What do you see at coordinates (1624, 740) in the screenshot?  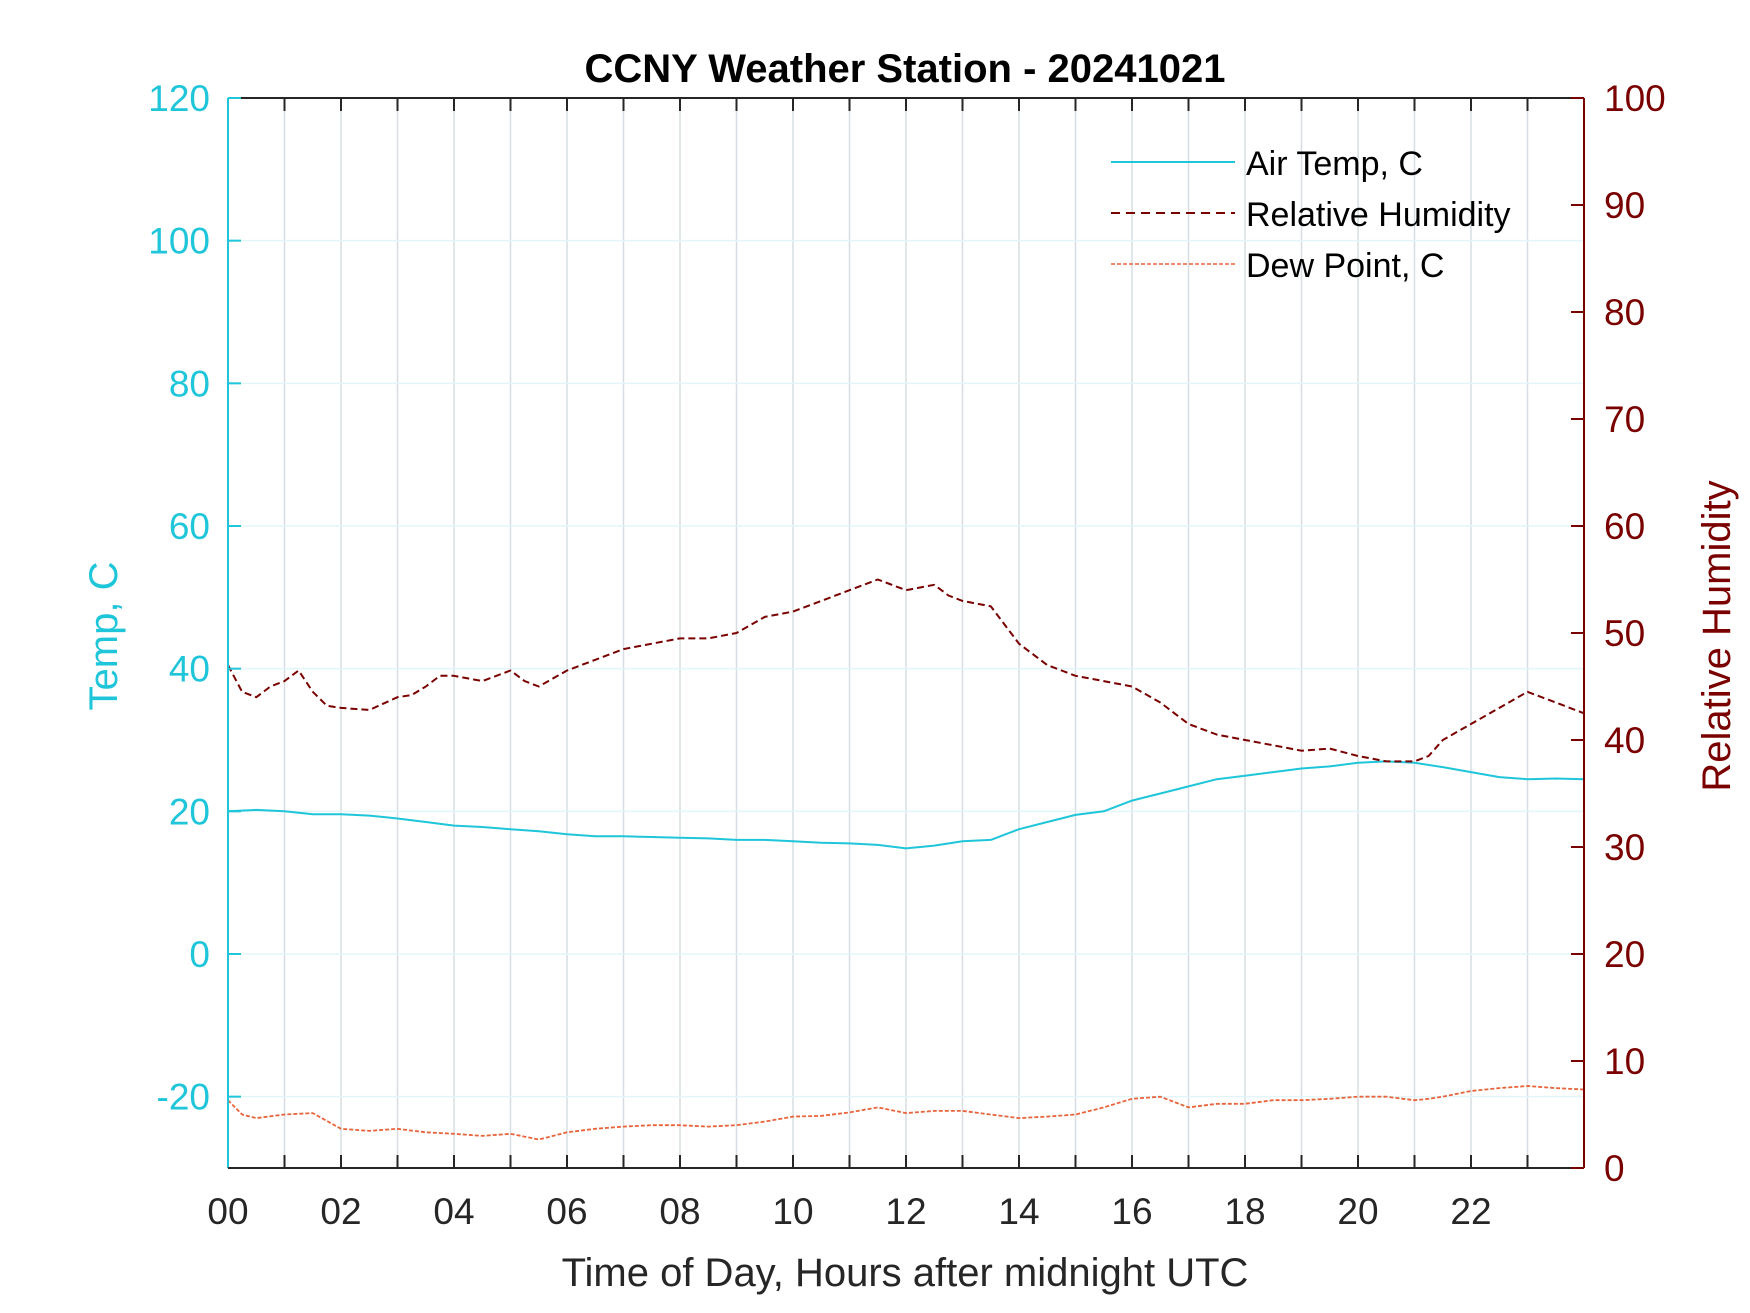 I see `y-right-tick-label: 40` at bounding box center [1624, 740].